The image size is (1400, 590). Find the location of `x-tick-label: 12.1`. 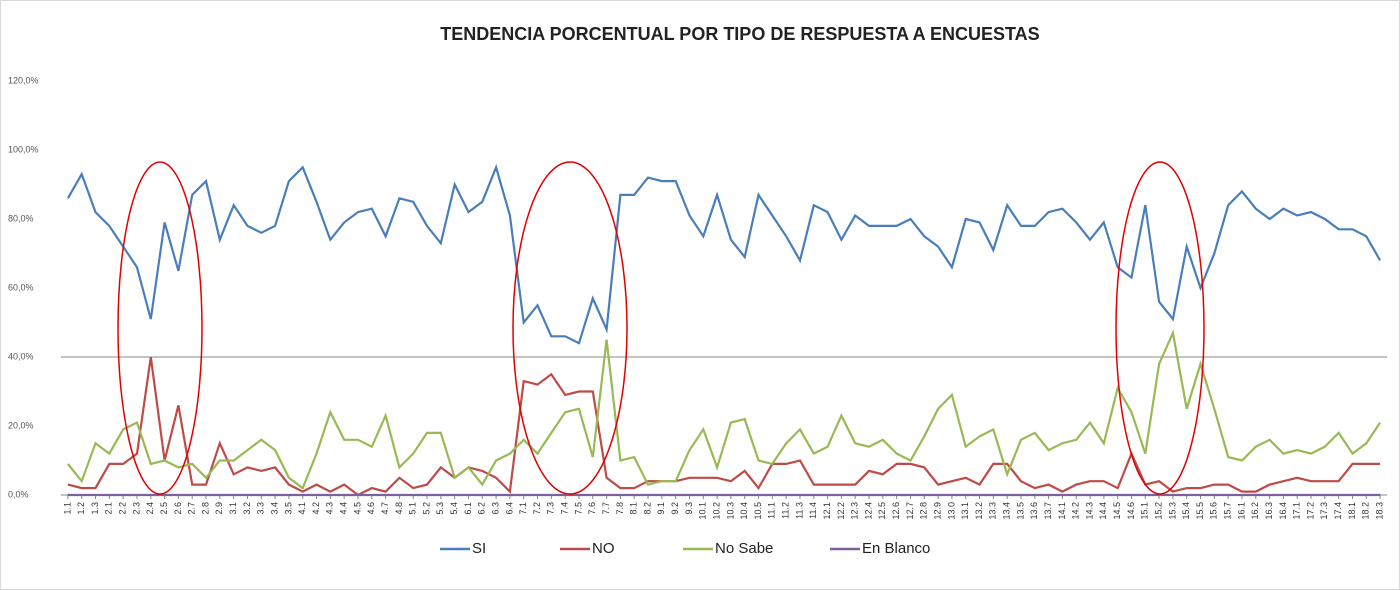

x-tick-label: 12.1 is located at coordinates (827, 511).